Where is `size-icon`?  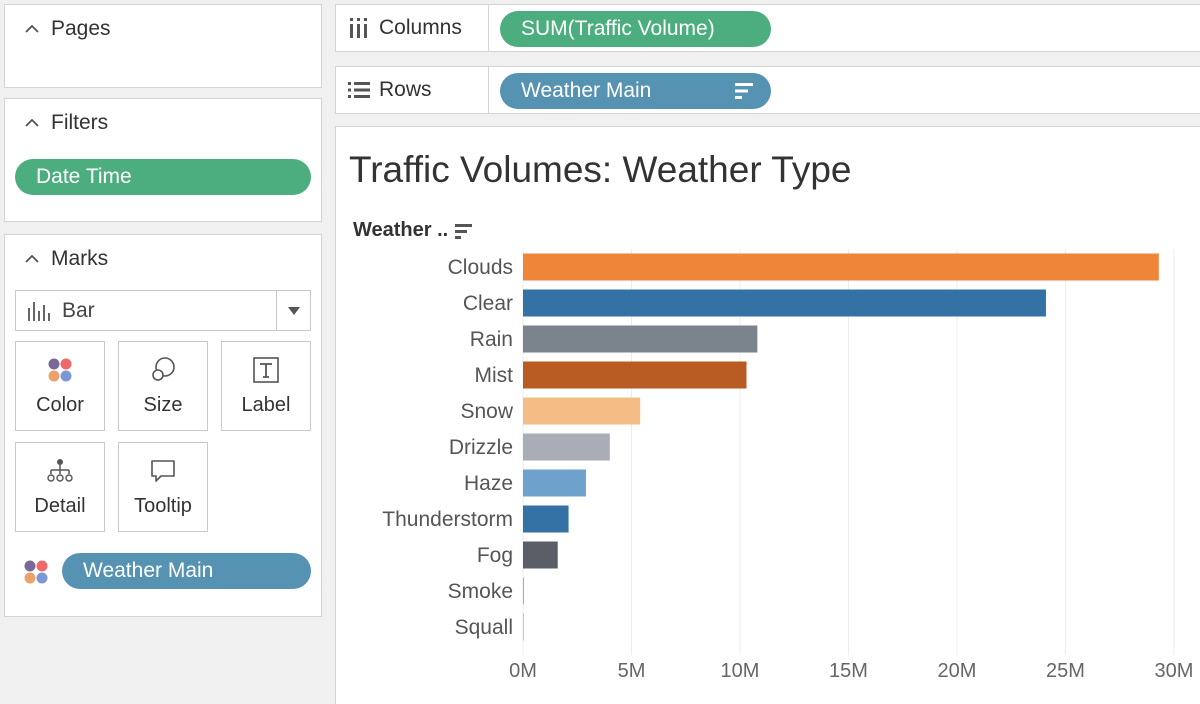
size-icon is located at coordinates (163, 369).